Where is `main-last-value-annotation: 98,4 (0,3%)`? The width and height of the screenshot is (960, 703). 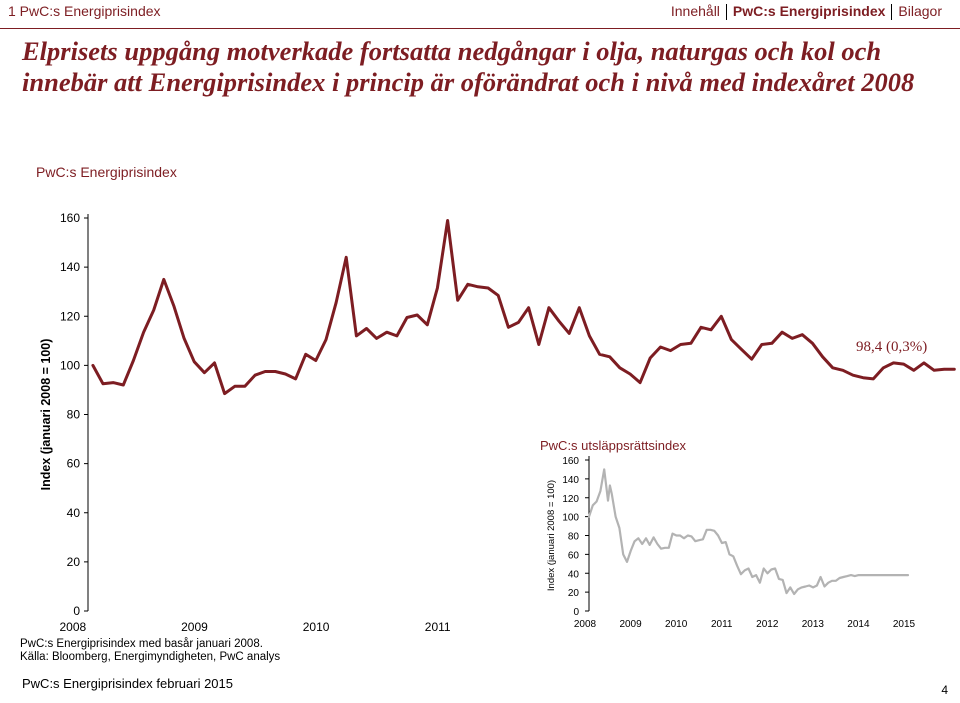 main-last-value-annotation: 98,4 (0,3%) is located at coordinates (891, 347).